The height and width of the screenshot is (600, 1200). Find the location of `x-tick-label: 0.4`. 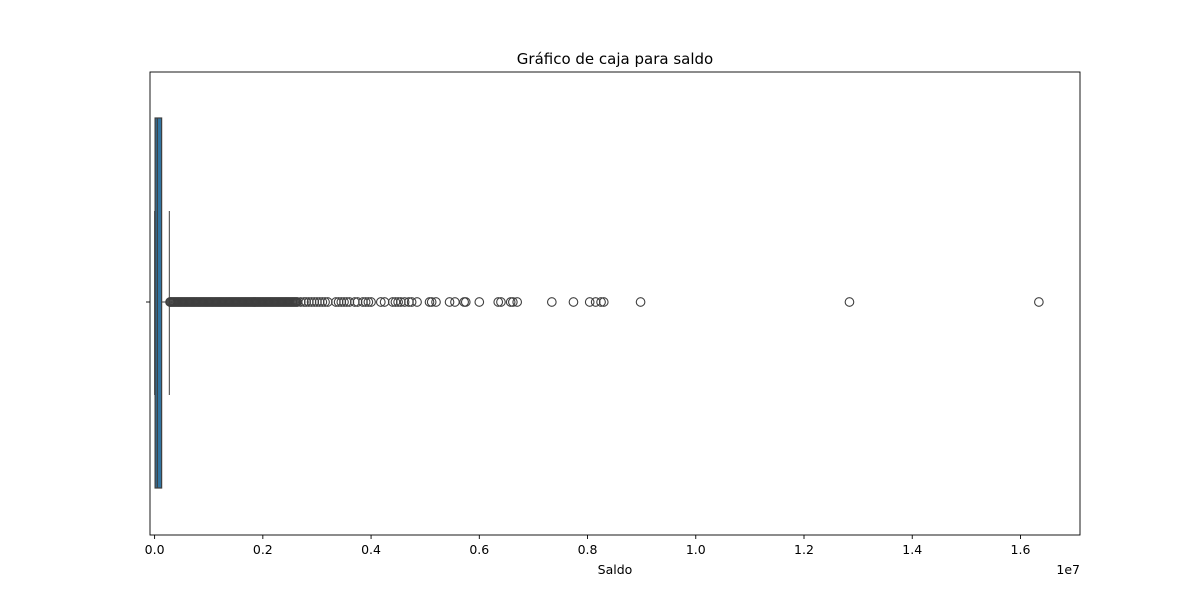

x-tick-label: 0.4 is located at coordinates (371, 549).